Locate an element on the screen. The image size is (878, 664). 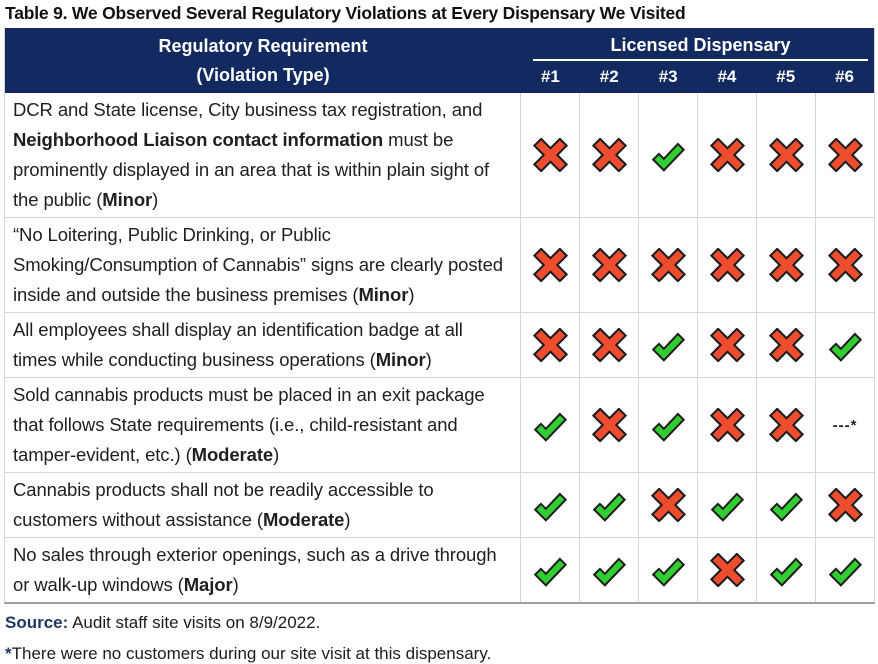
column-header-4: #4 is located at coordinates (727, 76).